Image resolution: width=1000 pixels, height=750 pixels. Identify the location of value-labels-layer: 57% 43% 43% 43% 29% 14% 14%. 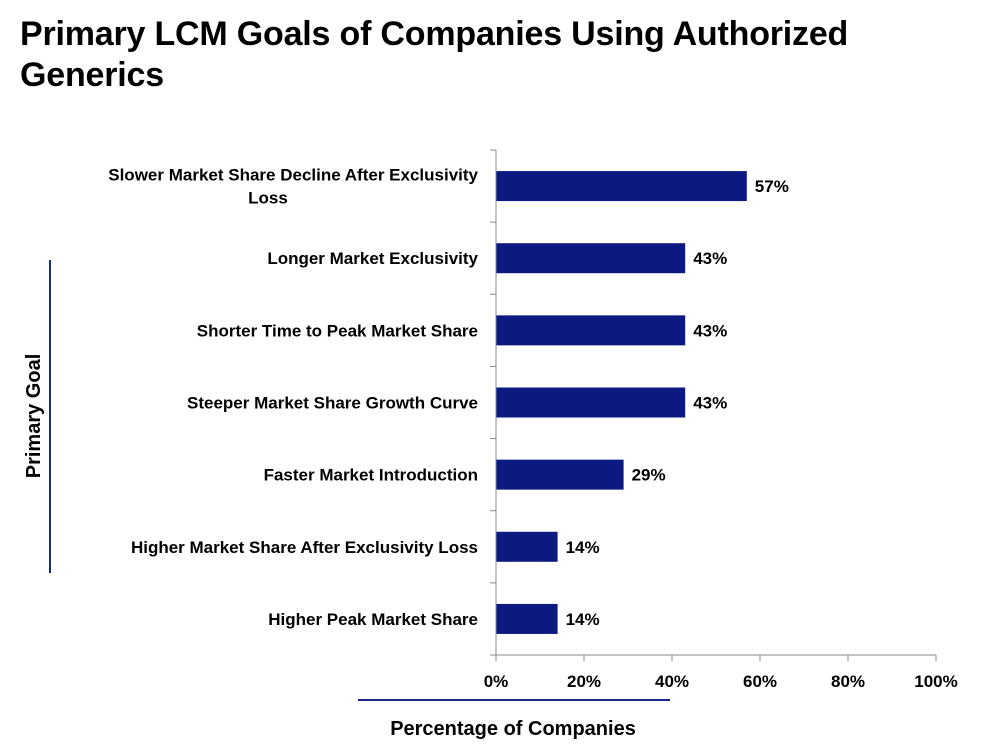
(677, 403).